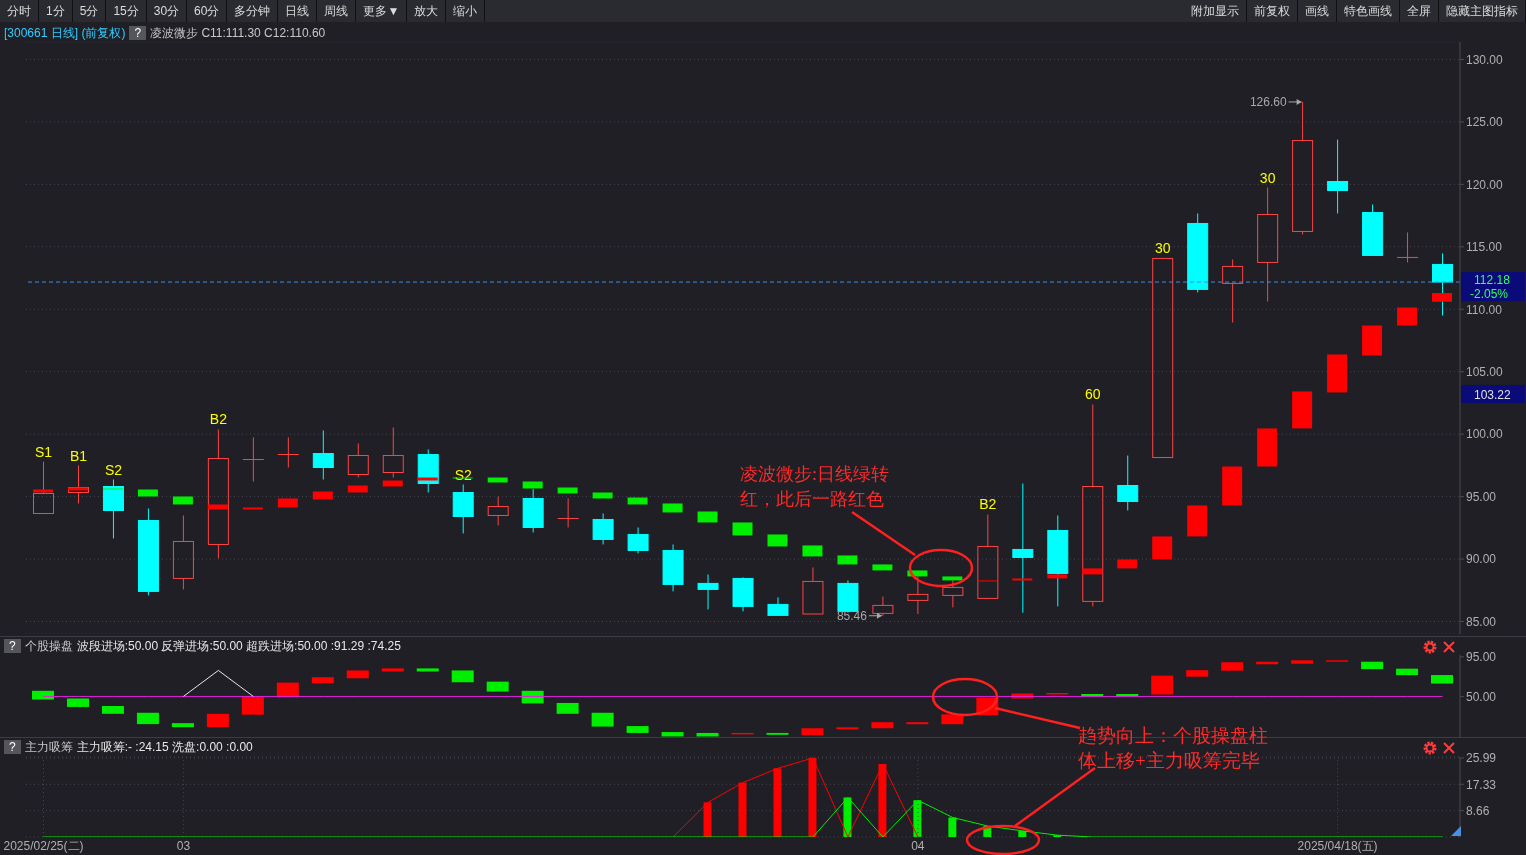 The height and width of the screenshot is (855, 1526). Describe the element at coordinates (1485, 371) in the screenshot. I see `y-tick-label: 105.00` at that location.